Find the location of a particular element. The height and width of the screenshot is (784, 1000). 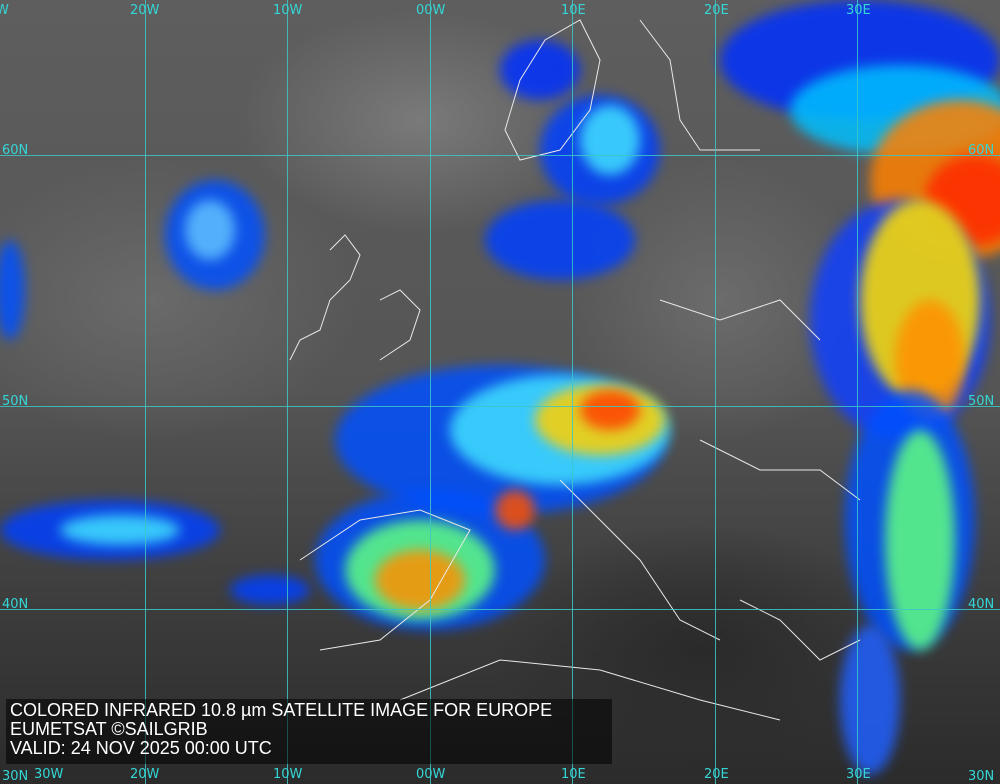

parallel-60n is located at coordinates (500, 155).